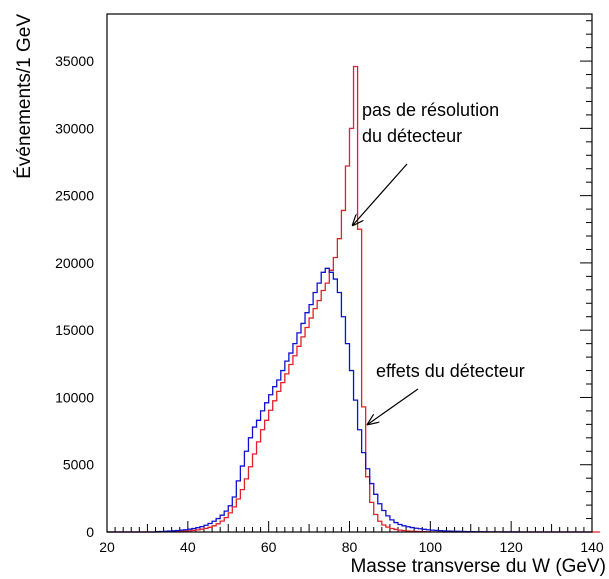 The width and height of the screenshot is (609, 579). What do you see at coordinates (90, 532) in the screenshot?
I see `y-tick-label: 0` at bounding box center [90, 532].